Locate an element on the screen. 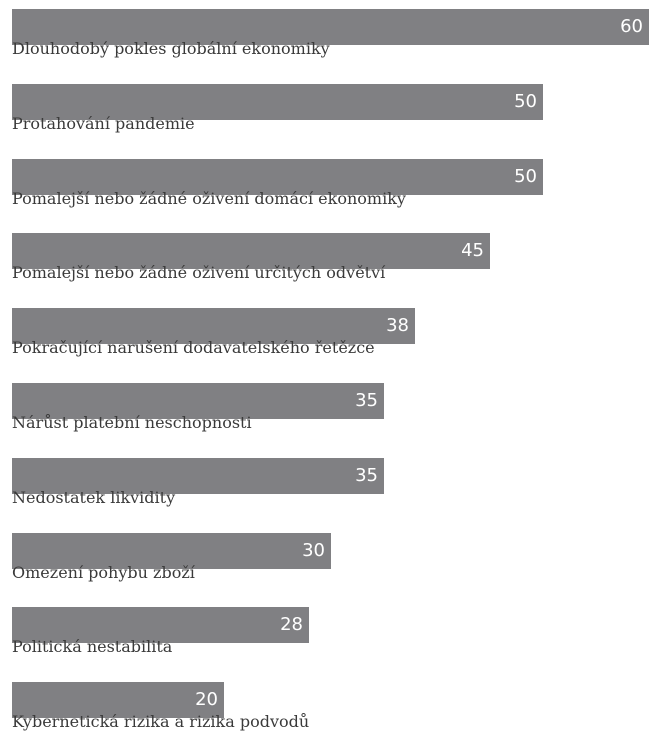 The height and width of the screenshot is (740, 649). category-label: Politická nestabilita is located at coordinates (92, 647).